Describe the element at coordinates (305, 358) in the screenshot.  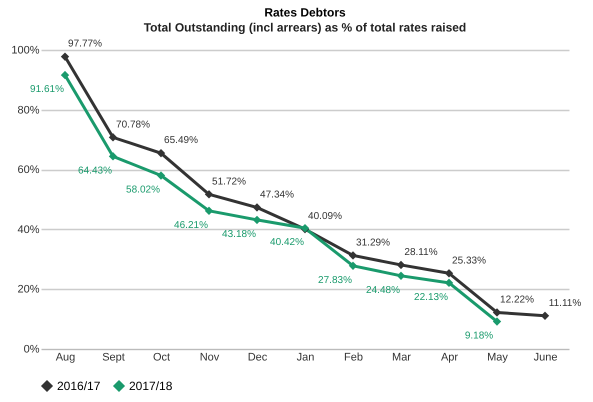
I see `x-tick-label: Jan` at that location.